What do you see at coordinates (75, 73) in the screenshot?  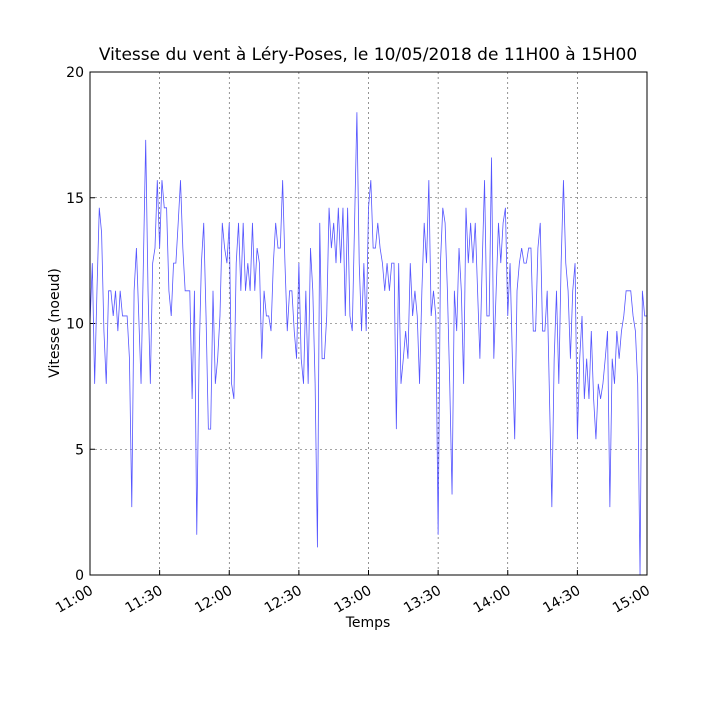 I see `y-tick-label: 20` at bounding box center [75, 73].